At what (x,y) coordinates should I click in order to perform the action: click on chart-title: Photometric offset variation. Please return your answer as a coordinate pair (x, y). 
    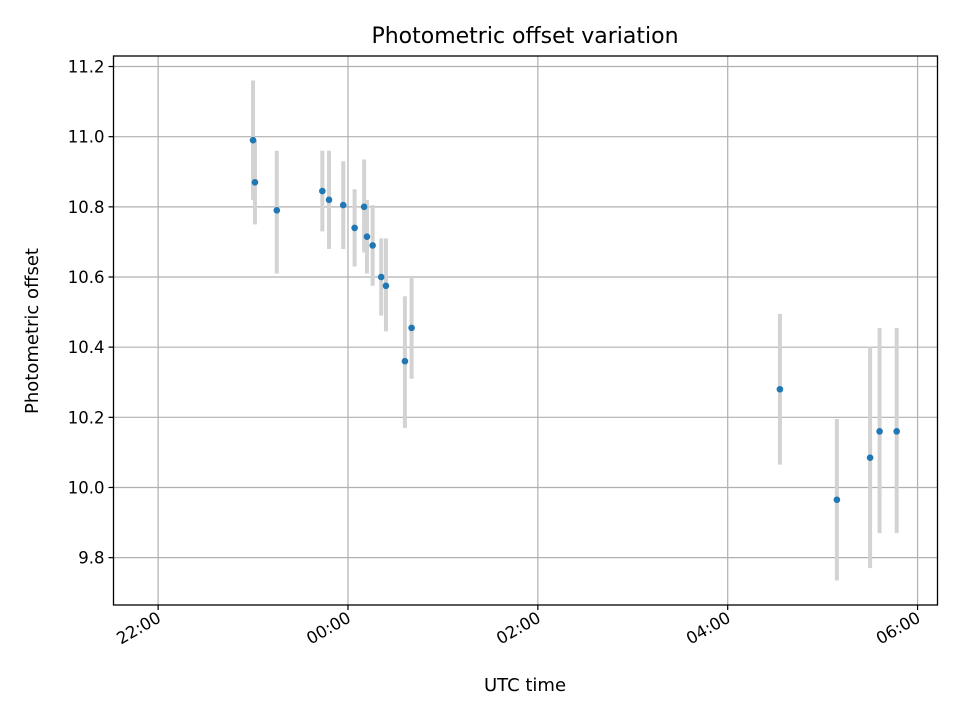
    Looking at the image, I should click on (524, 36).